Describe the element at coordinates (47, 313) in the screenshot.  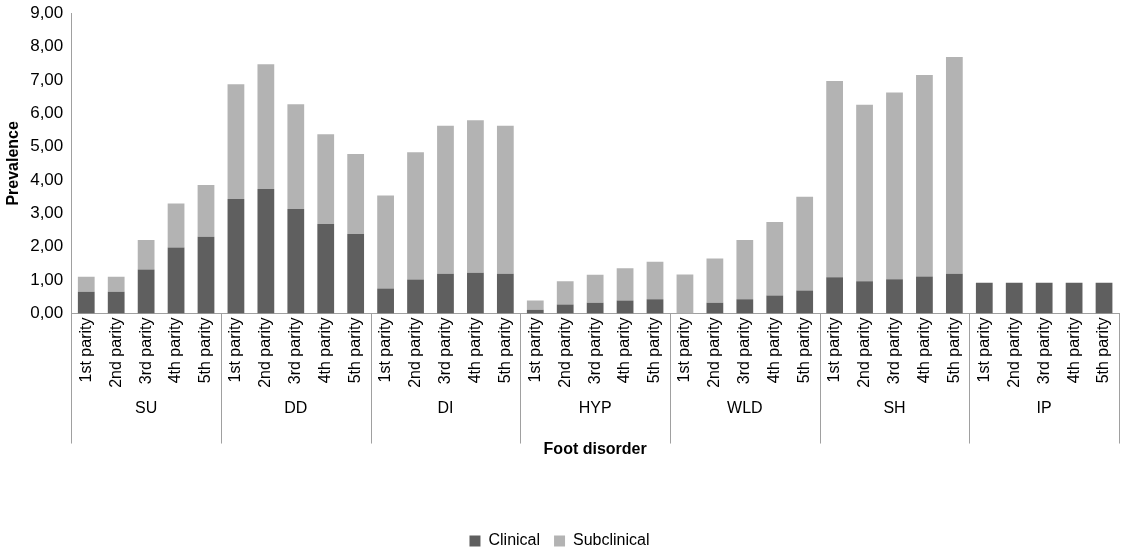
I see `y-tick-label: 0,00` at that location.